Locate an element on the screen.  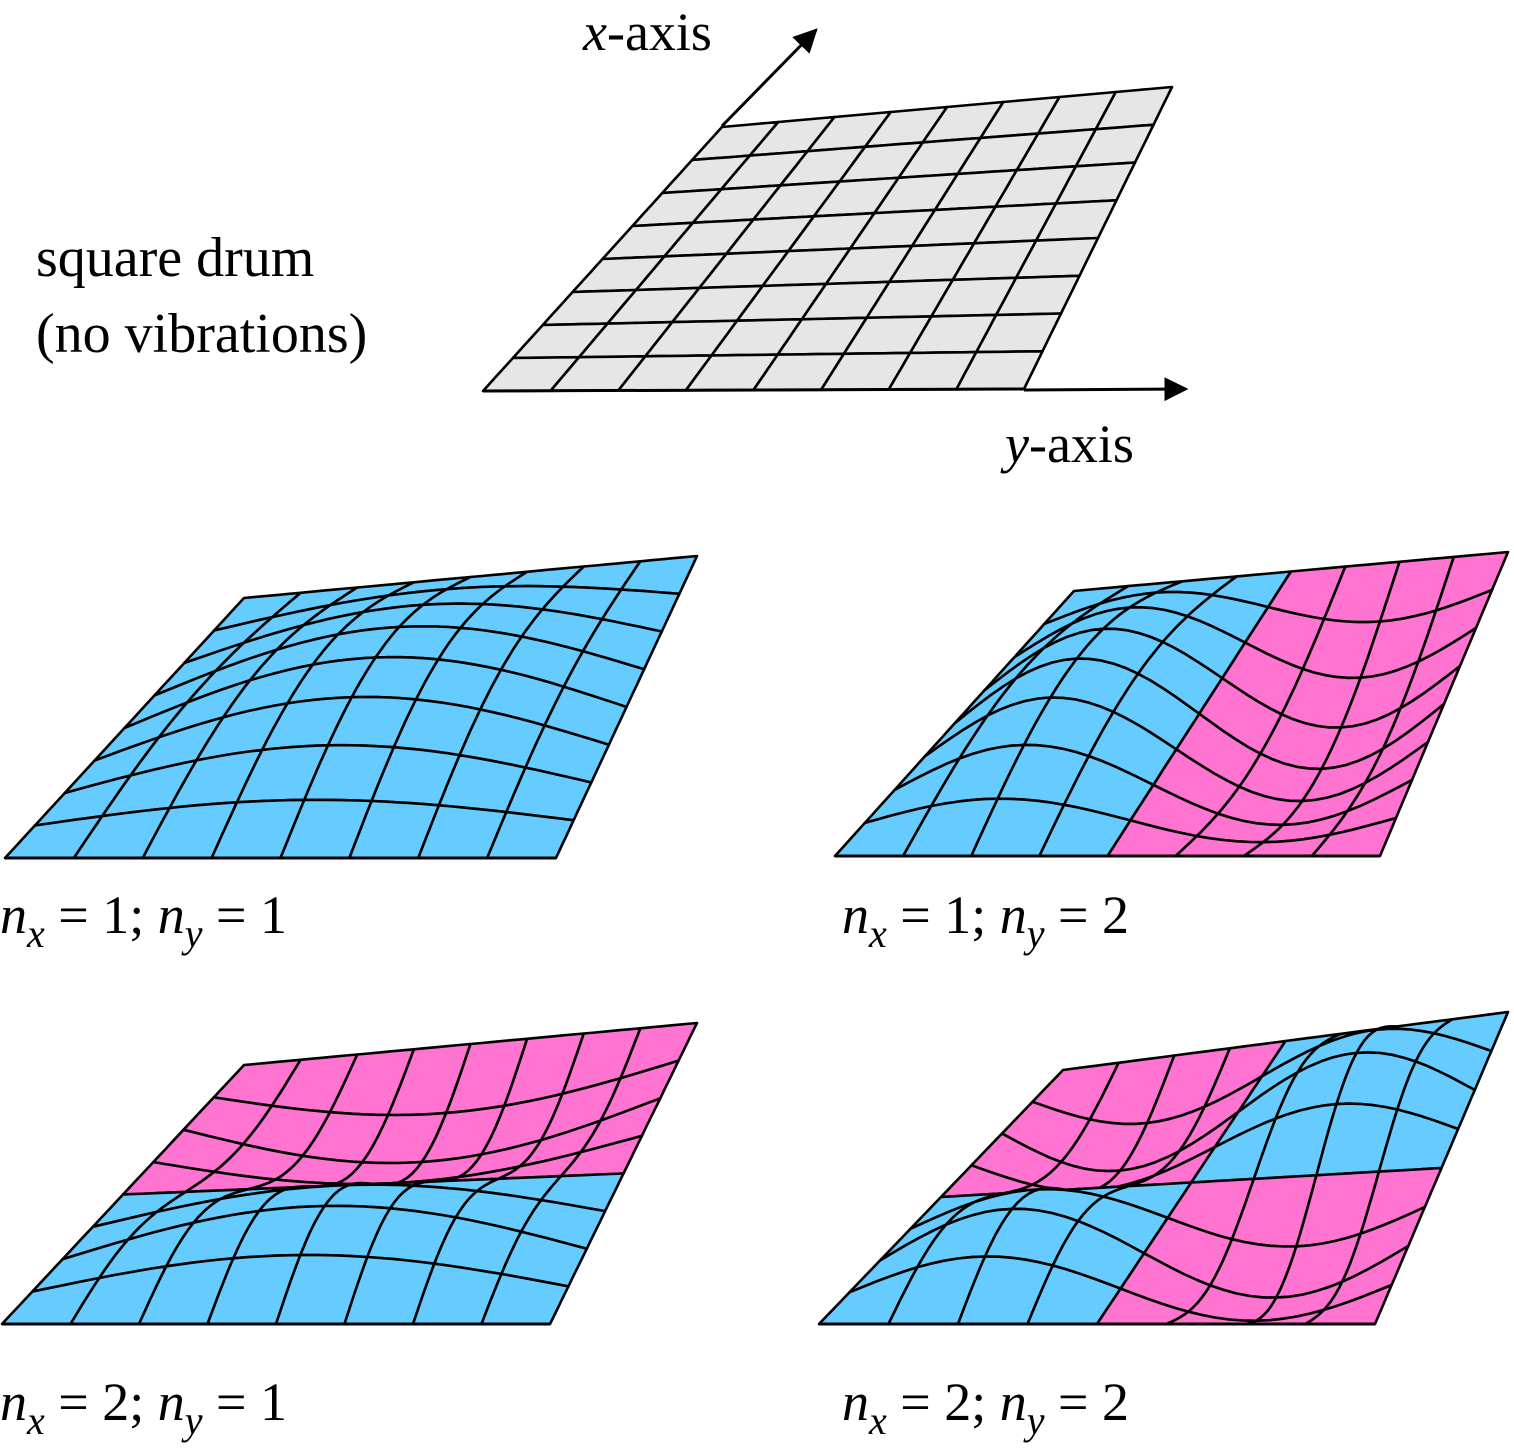
flat-drum-near-edge is located at coordinates (753, 390).